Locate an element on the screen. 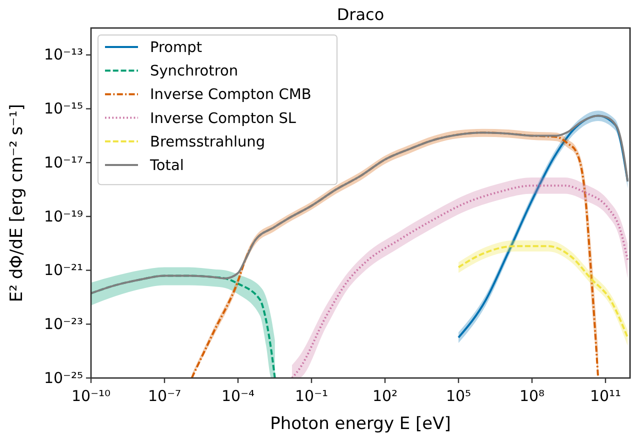 This screenshot has height=439, width=631. x-tick-label: 10² is located at coordinates (385, 396).